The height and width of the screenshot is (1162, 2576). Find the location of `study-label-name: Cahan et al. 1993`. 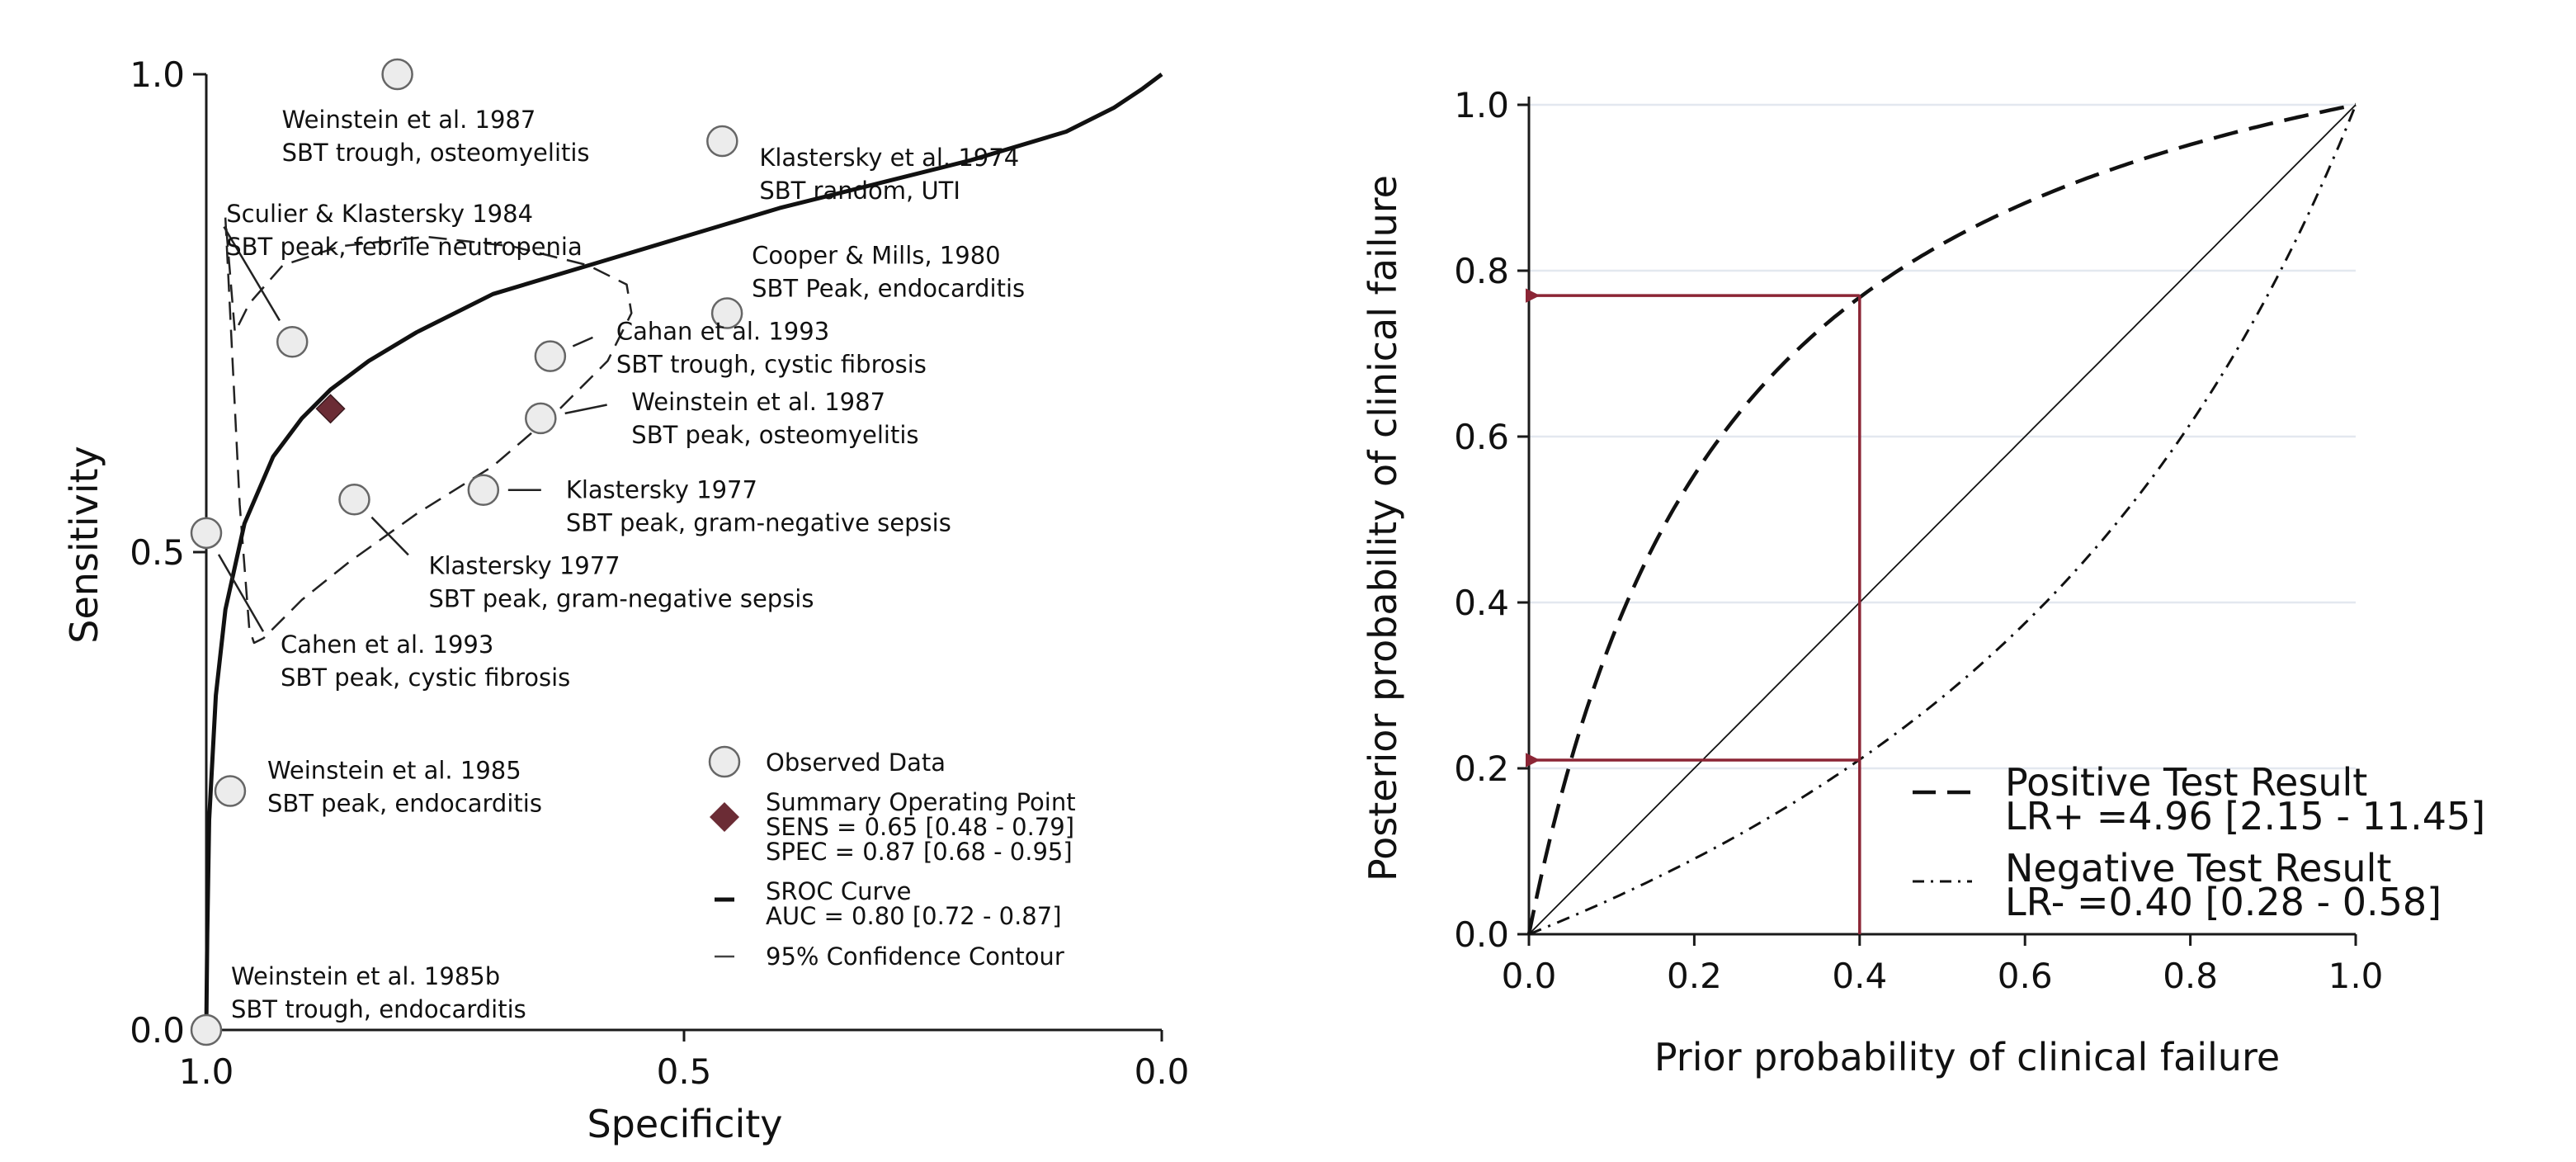

study-label-name: Cahan et al. 1993 is located at coordinates (722, 332).